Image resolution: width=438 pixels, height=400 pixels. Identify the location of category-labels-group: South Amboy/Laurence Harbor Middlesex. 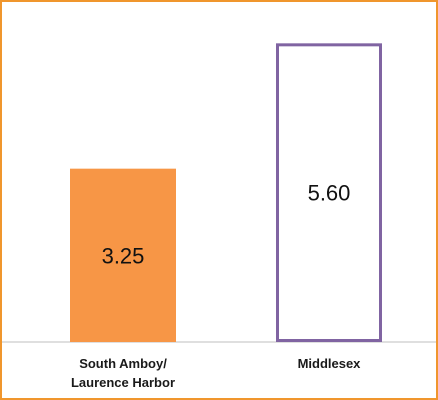
(216, 373).